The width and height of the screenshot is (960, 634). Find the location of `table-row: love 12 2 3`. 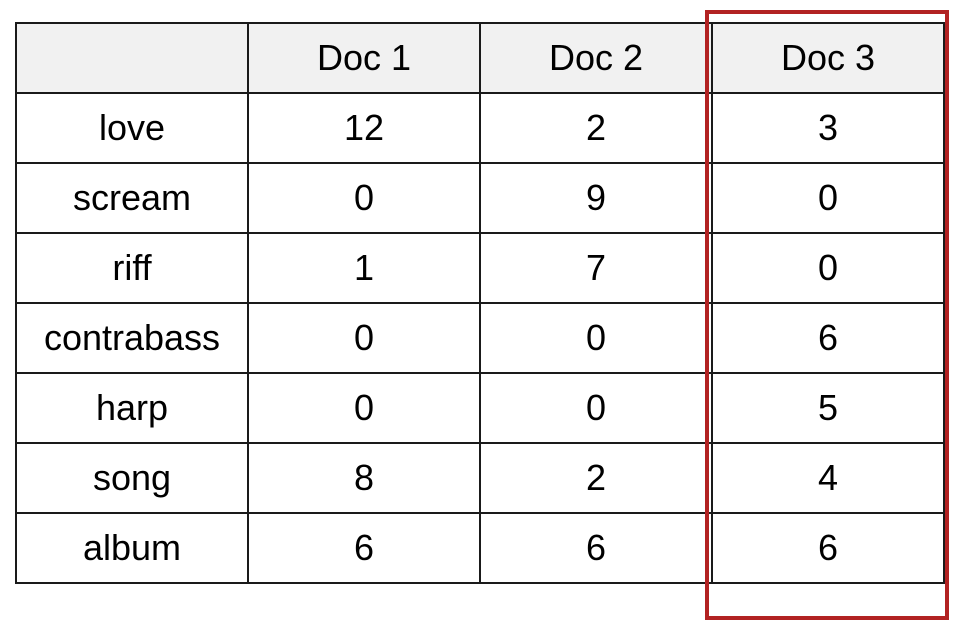

table-row: love 12 2 3 is located at coordinates (480, 128).